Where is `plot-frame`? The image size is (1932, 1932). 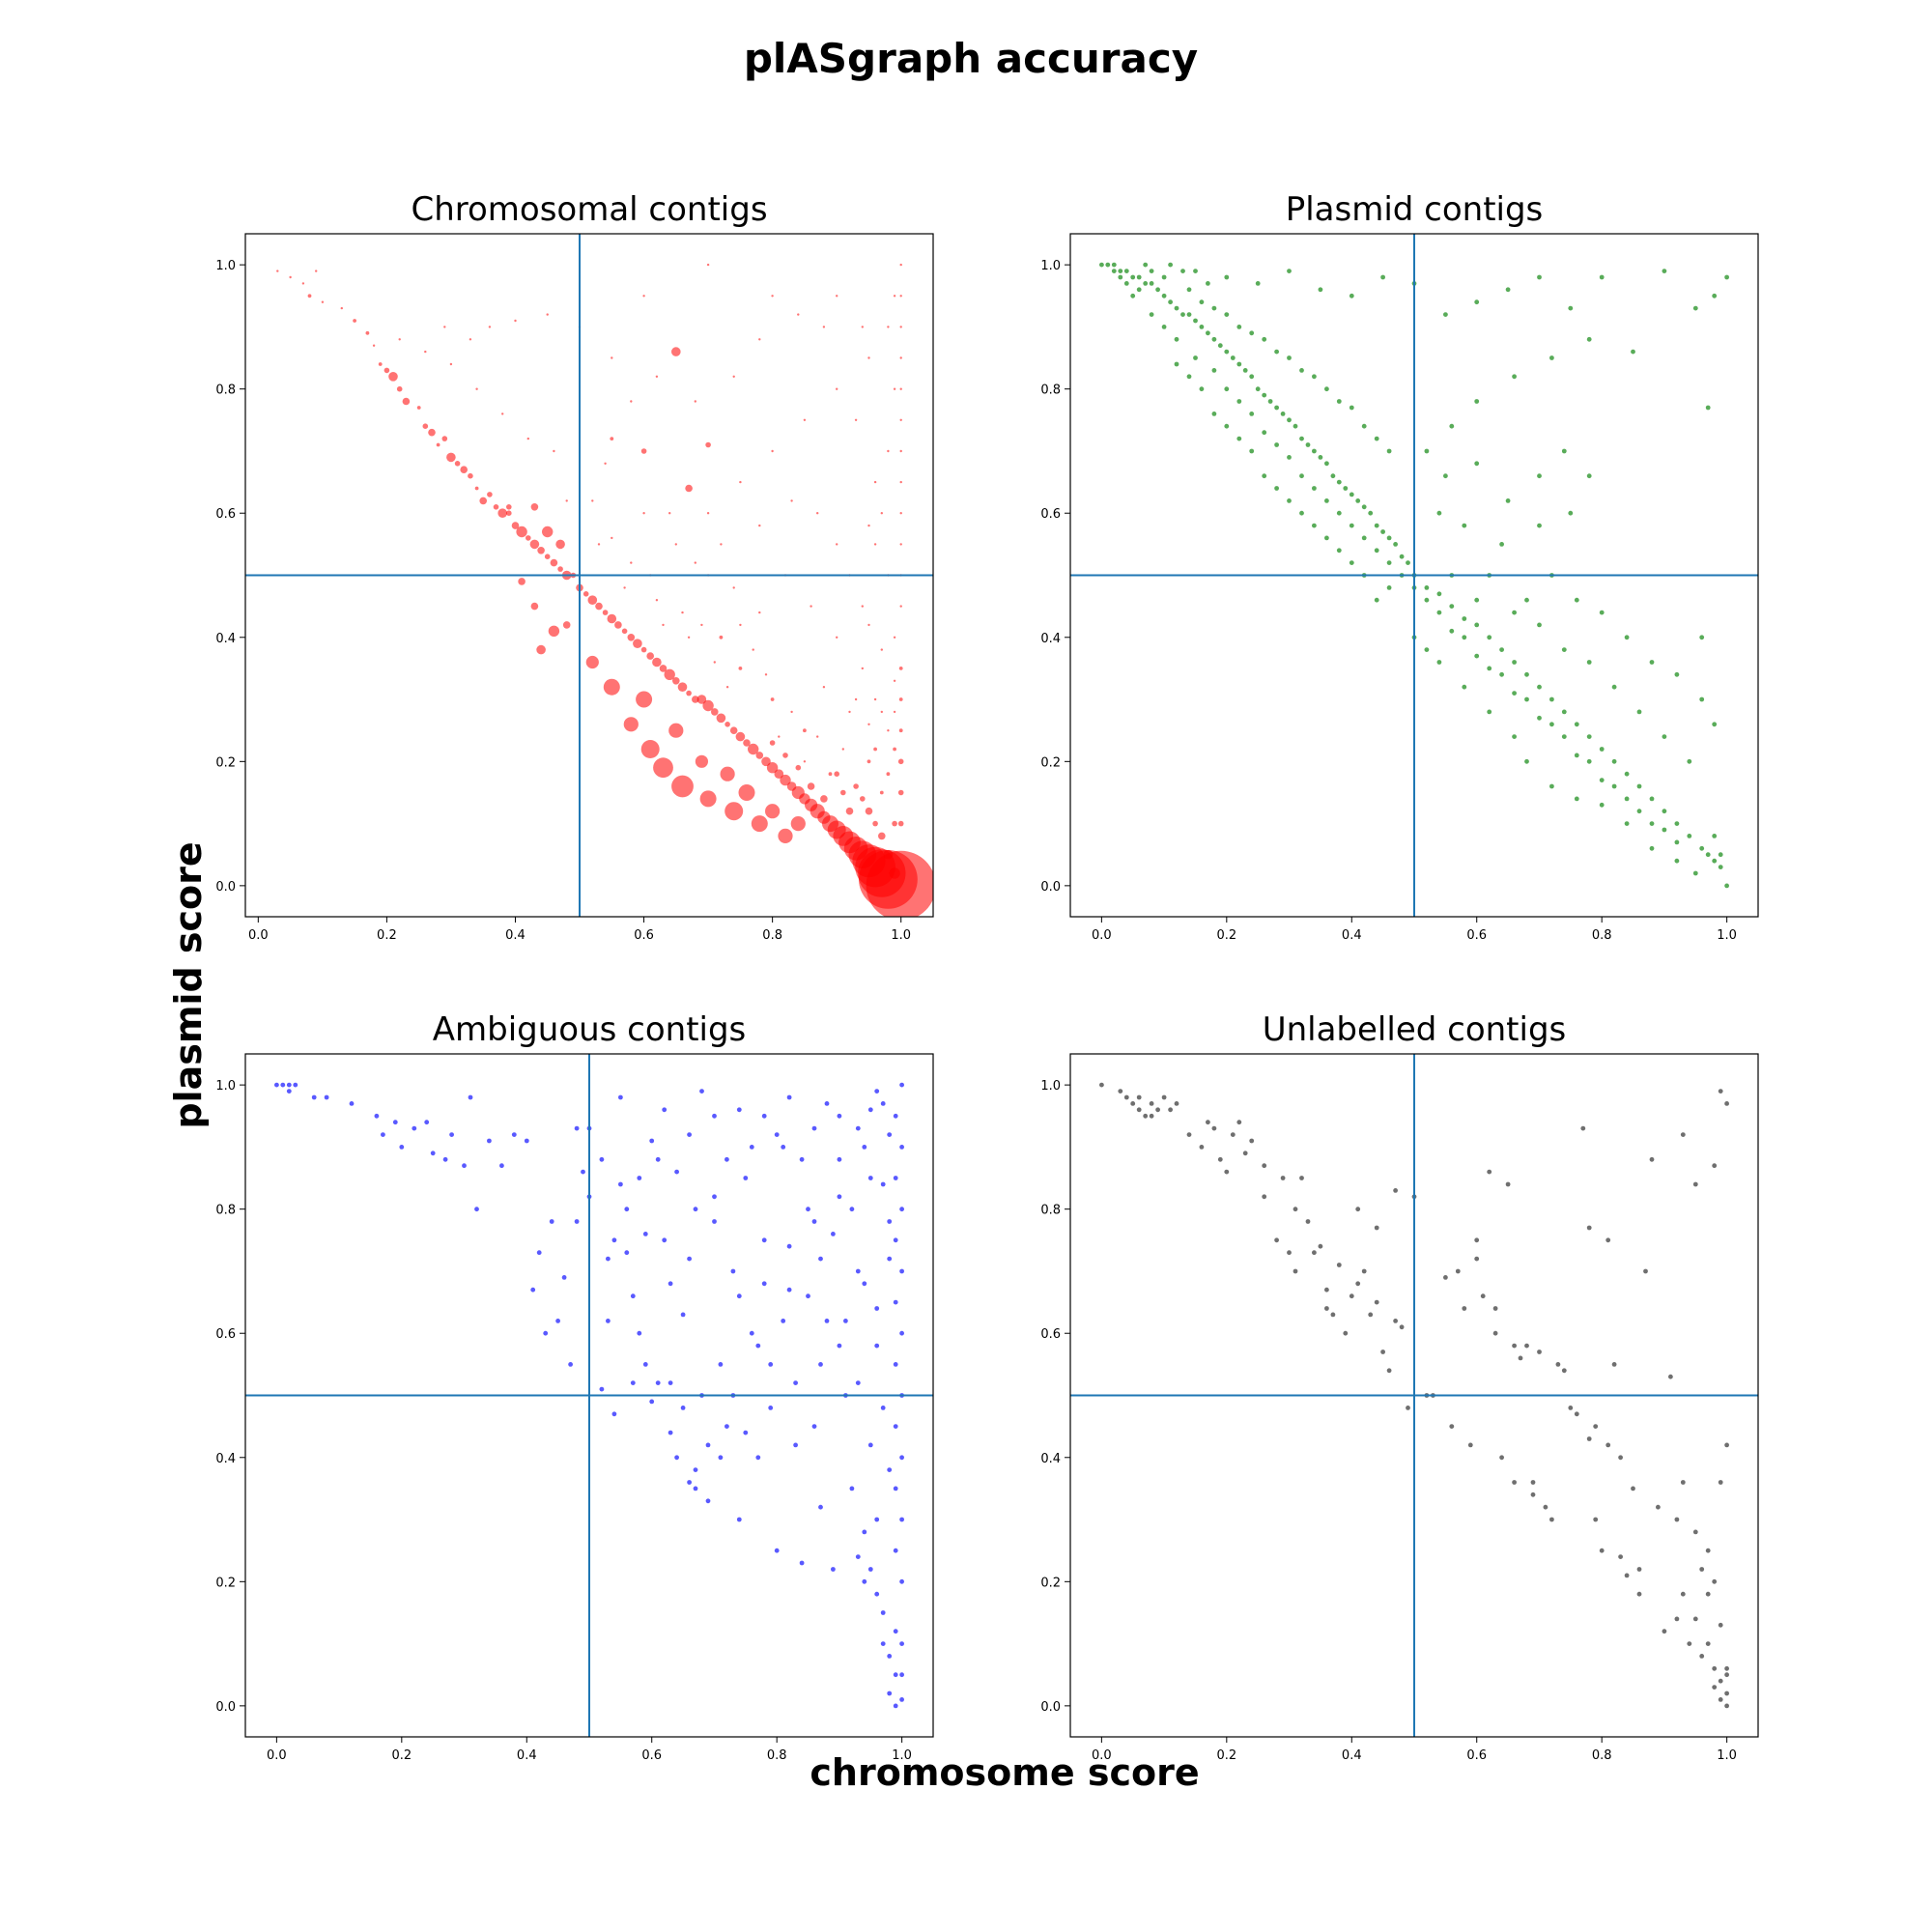 plot-frame is located at coordinates (589, 1395).